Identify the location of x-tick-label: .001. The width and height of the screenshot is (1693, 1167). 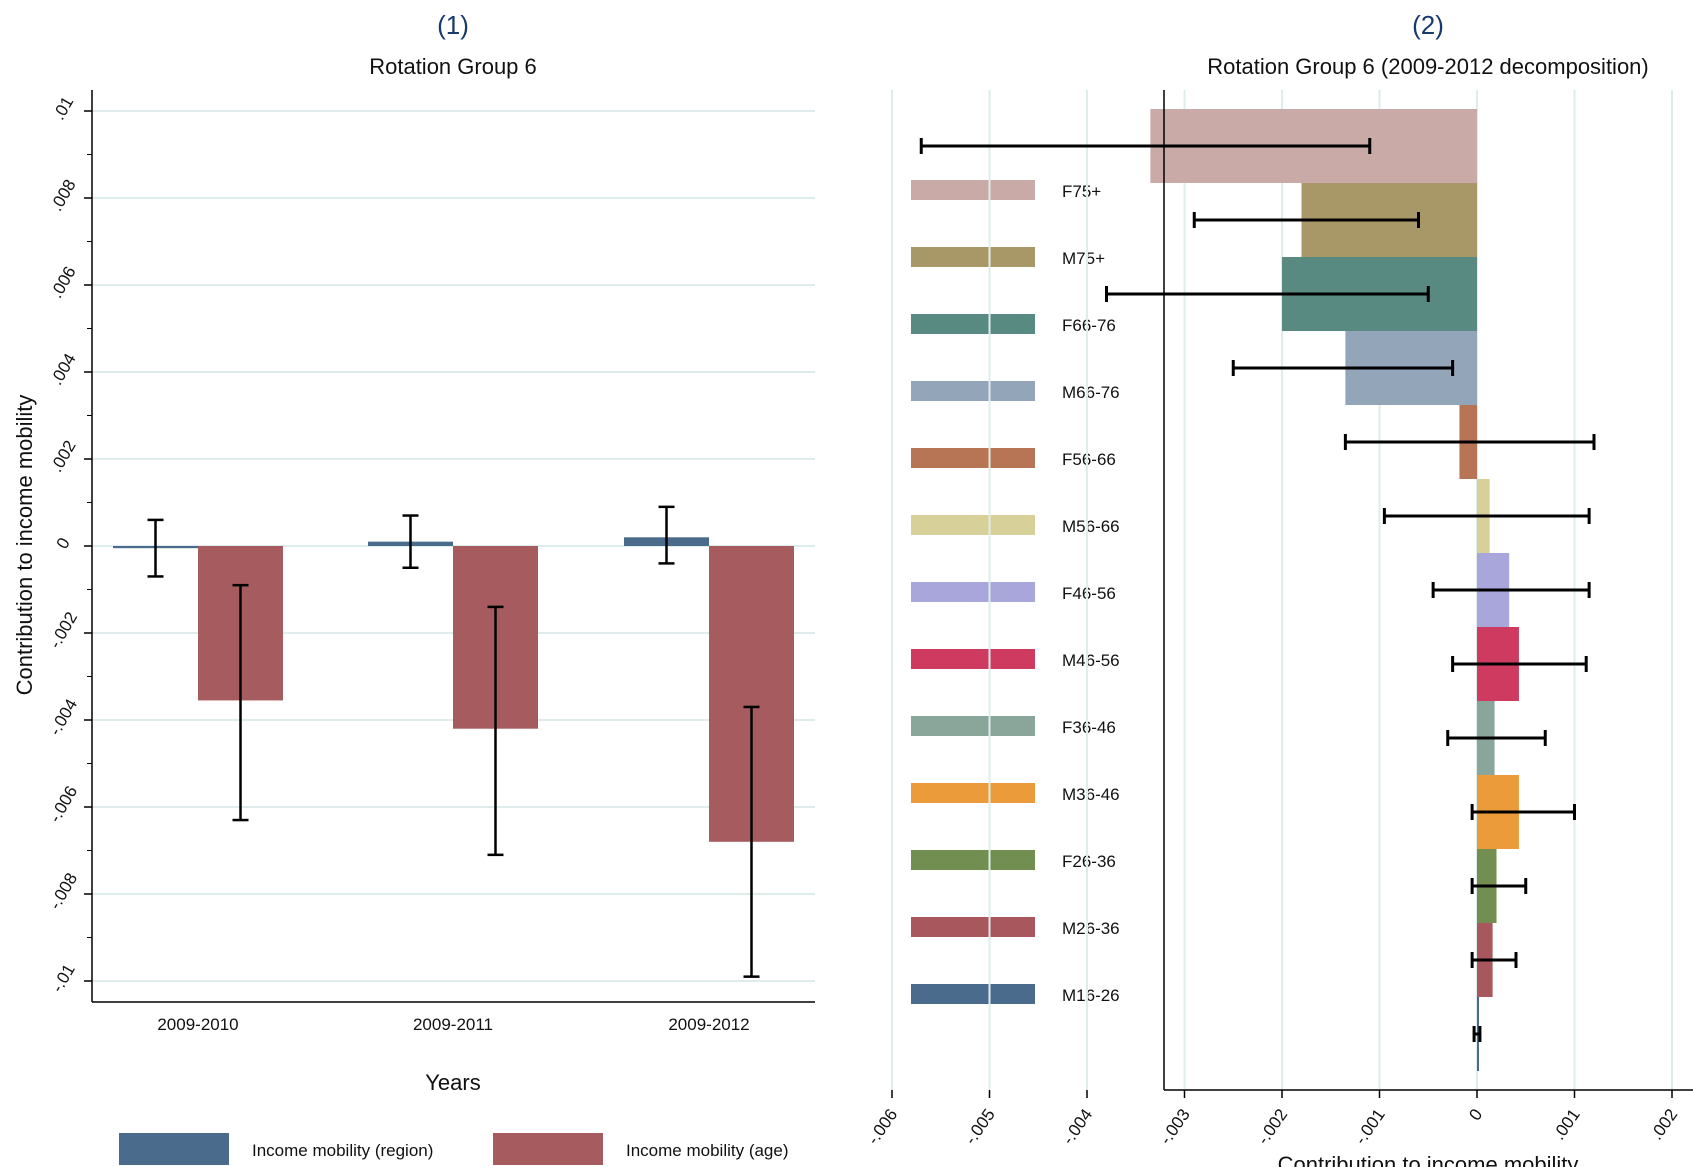
(1566, 1124).